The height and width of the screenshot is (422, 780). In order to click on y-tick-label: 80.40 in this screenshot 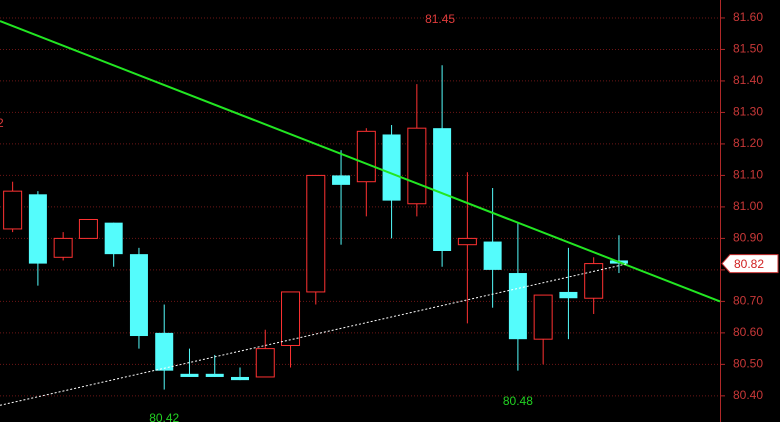, I will do `click(748, 395)`.